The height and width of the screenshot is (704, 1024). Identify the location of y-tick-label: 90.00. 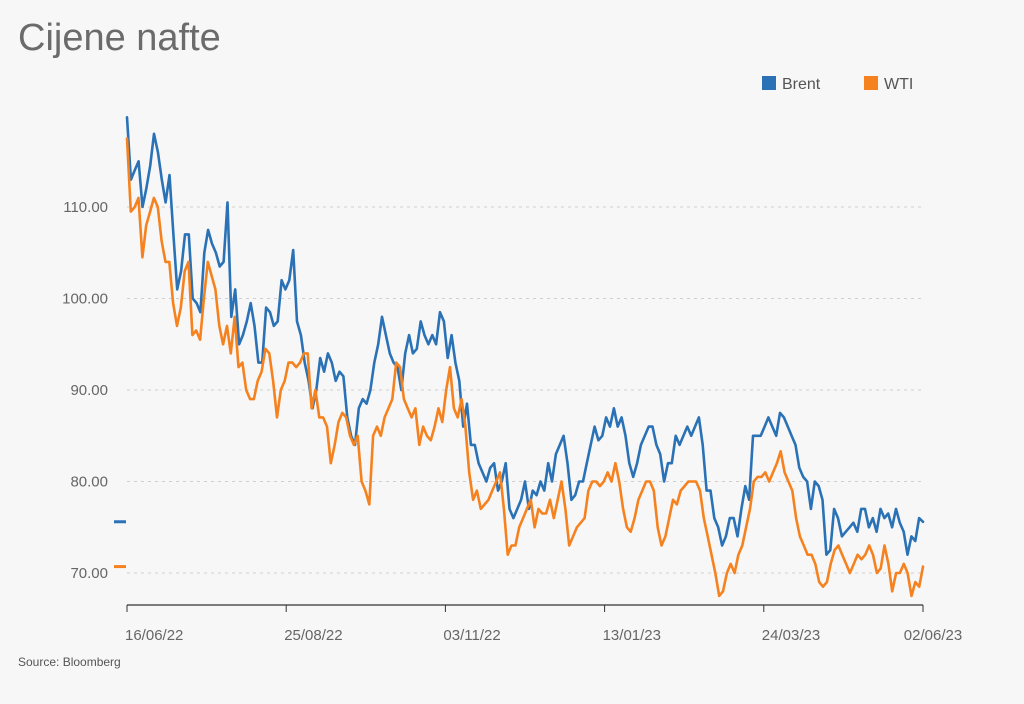
(89, 390).